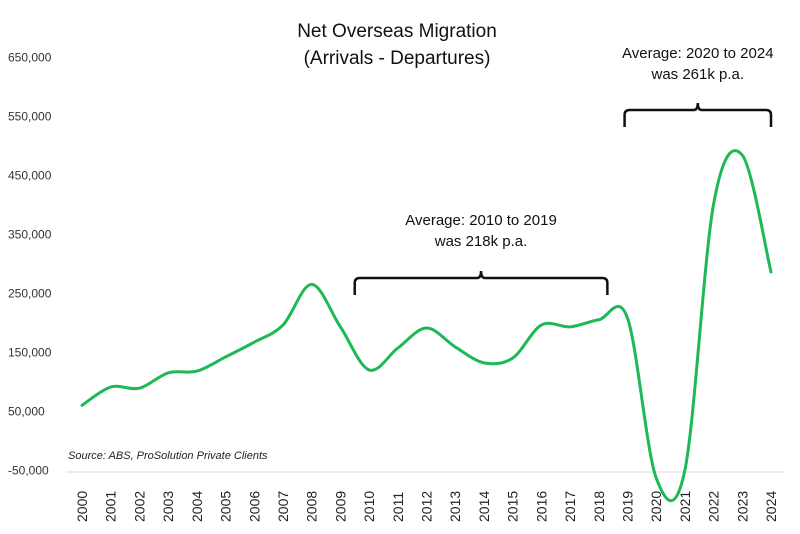 The height and width of the screenshot is (534, 800). Describe the element at coordinates (541, 506) in the screenshot. I see `x-tick-label: 2016` at that location.